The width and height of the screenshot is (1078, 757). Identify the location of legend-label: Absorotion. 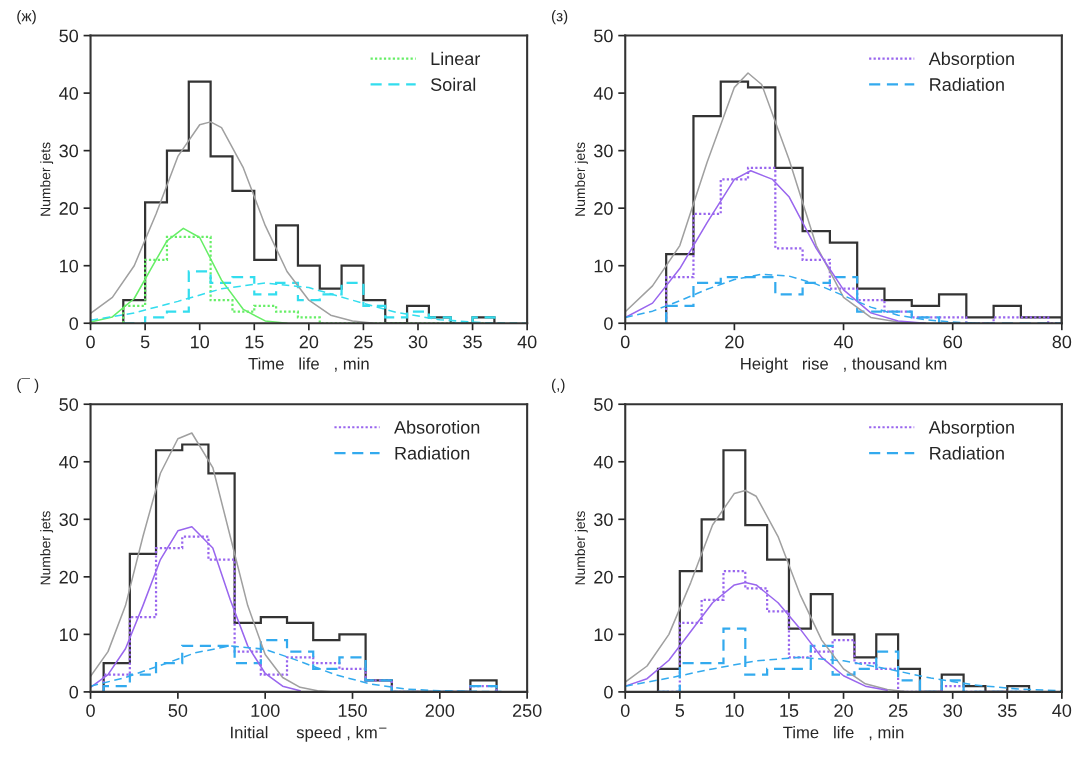
(437, 427).